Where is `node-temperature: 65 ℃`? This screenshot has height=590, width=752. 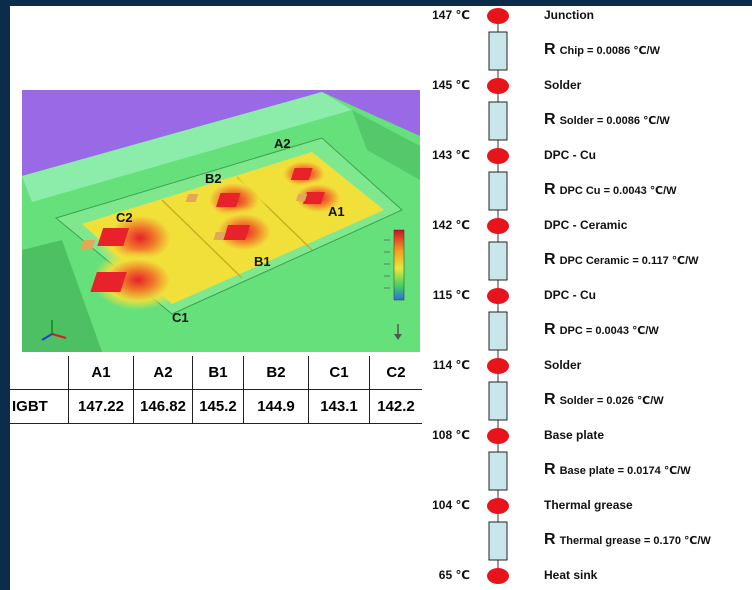
node-temperature: 65 ℃ is located at coordinates (454, 575).